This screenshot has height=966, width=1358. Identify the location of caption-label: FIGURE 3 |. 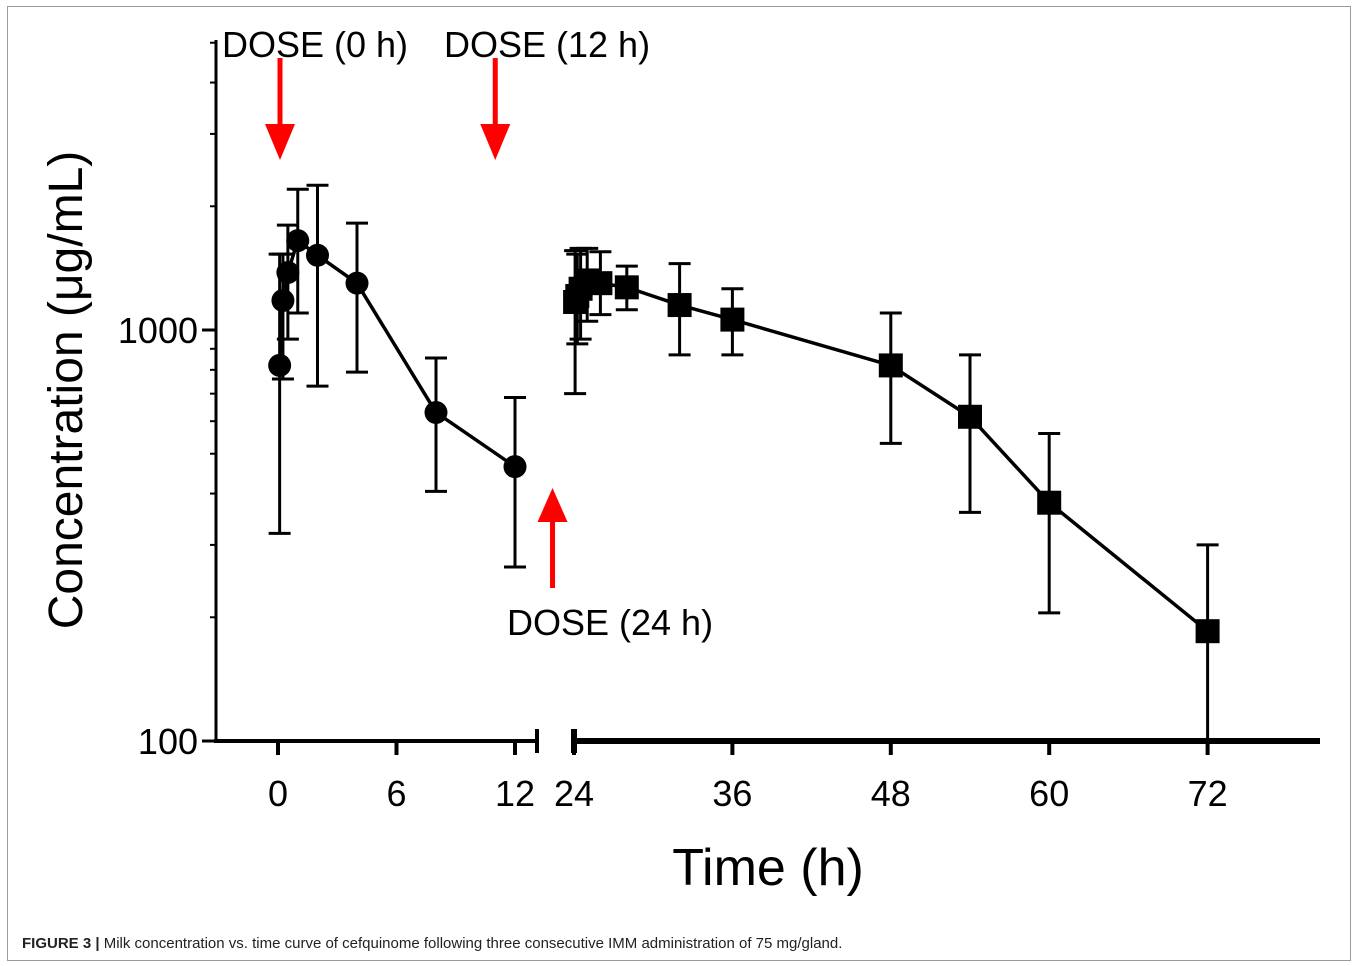
(61, 943).